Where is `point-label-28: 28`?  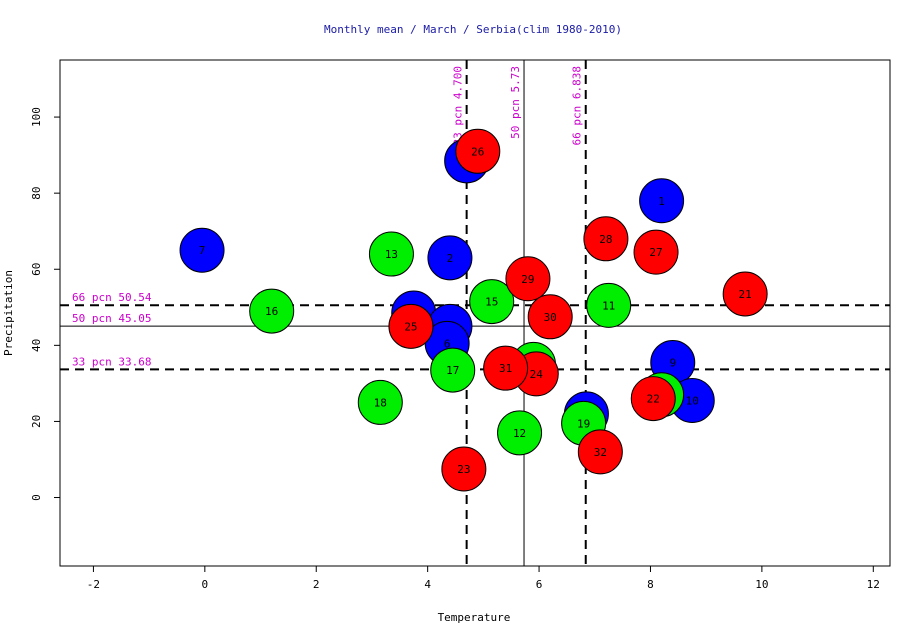
point-label-28: 28 is located at coordinates (605, 239).